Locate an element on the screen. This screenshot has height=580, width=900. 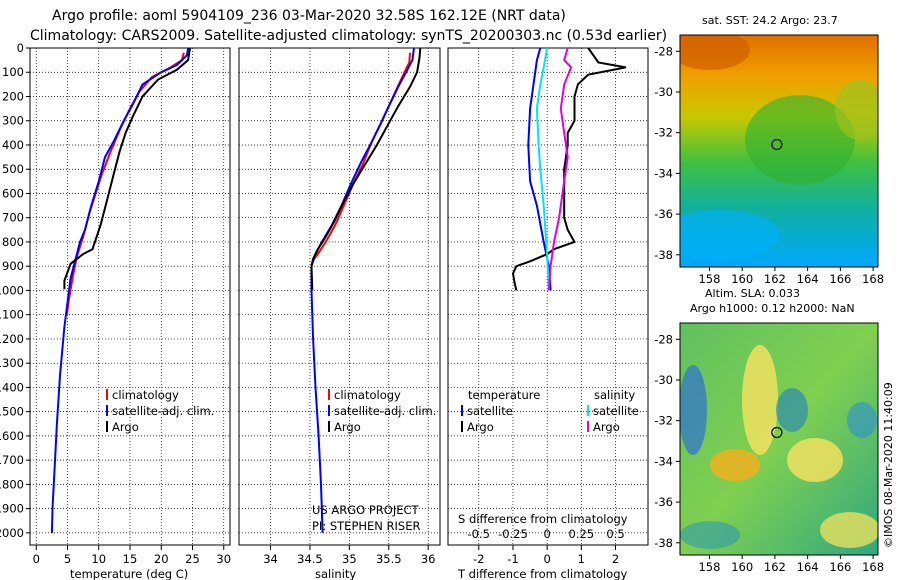
y-tick-label: 800 is located at coordinates (13, 242).